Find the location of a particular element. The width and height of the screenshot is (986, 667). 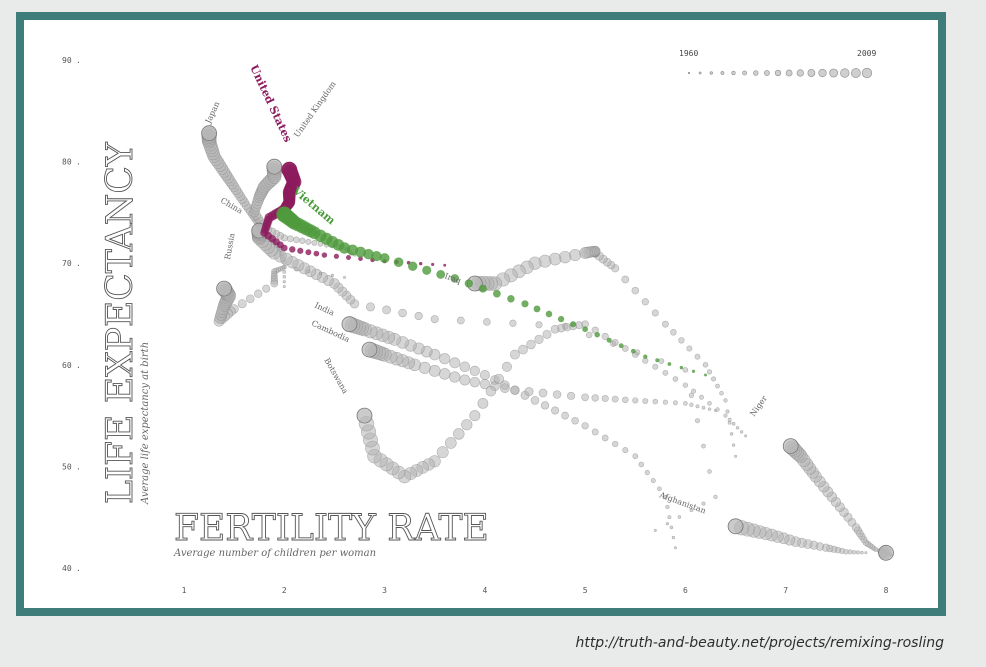

series-botswana is located at coordinates (552, 402).